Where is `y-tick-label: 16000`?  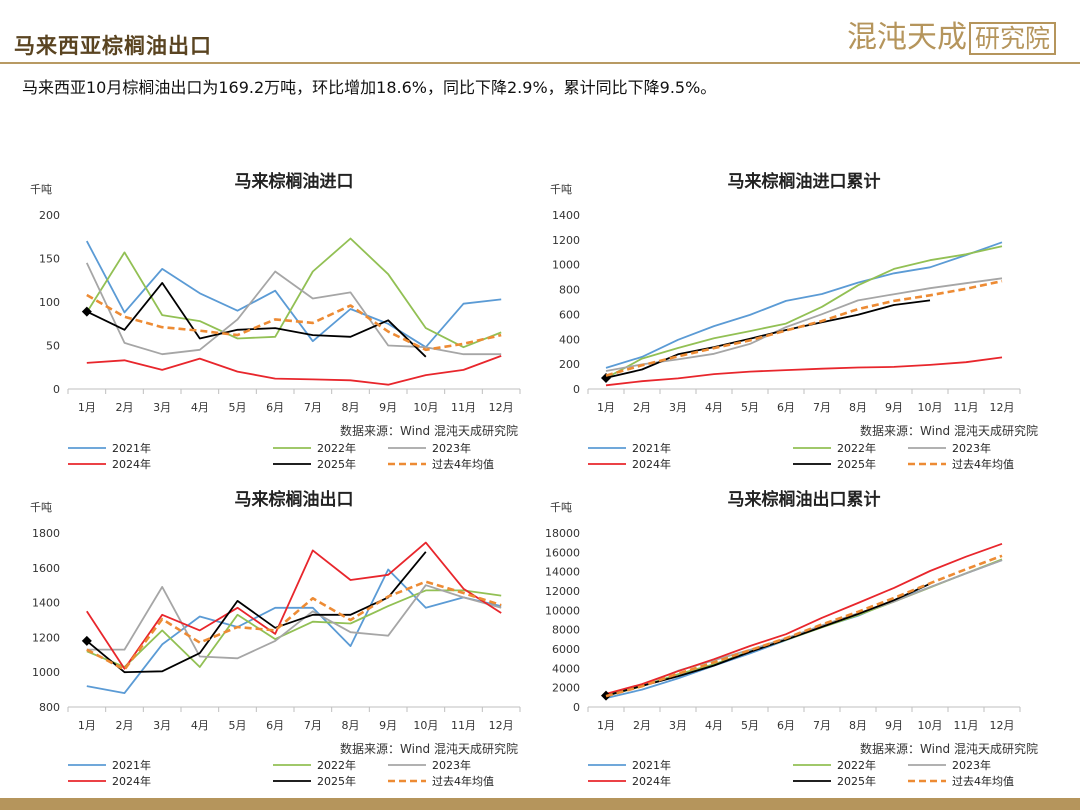 y-tick-label: 16000 is located at coordinates (562, 552).